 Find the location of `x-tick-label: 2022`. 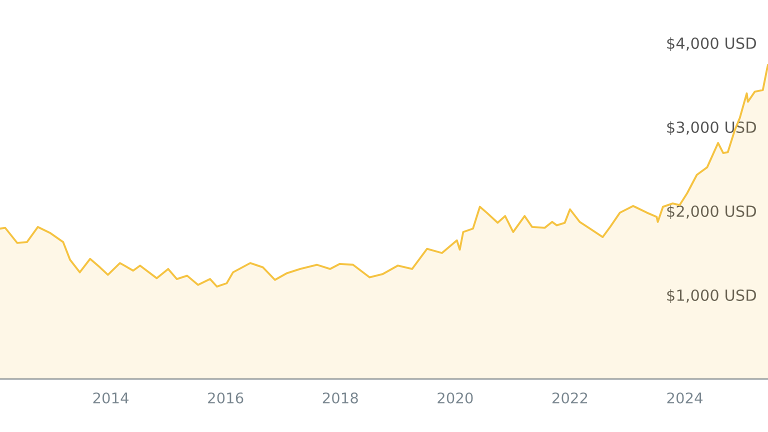

x-tick-label: 2022 is located at coordinates (570, 398).